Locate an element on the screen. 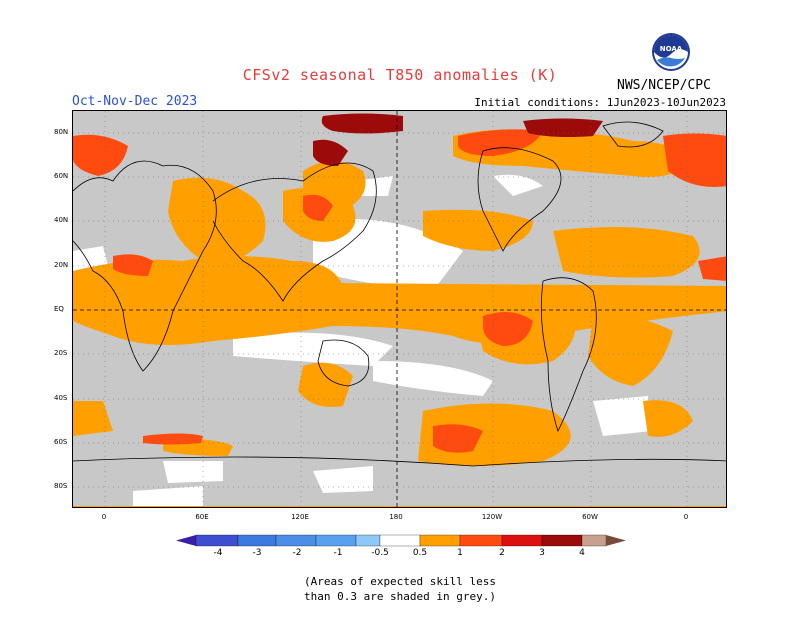 This screenshot has width=800, height=618. colorbar-low-arrow is located at coordinates (186, 540).